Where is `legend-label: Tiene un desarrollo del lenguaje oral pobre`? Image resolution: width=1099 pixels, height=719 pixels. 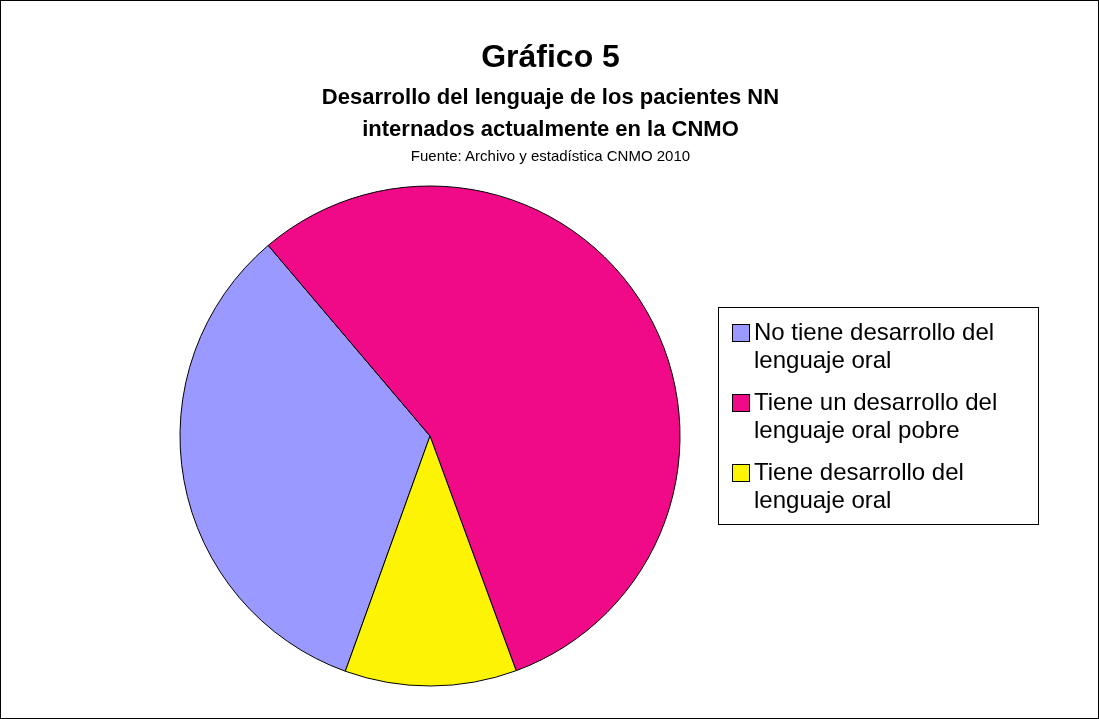
legend-label: Tiene un desarrollo del lenguaje oral pobre is located at coordinates (876, 416).